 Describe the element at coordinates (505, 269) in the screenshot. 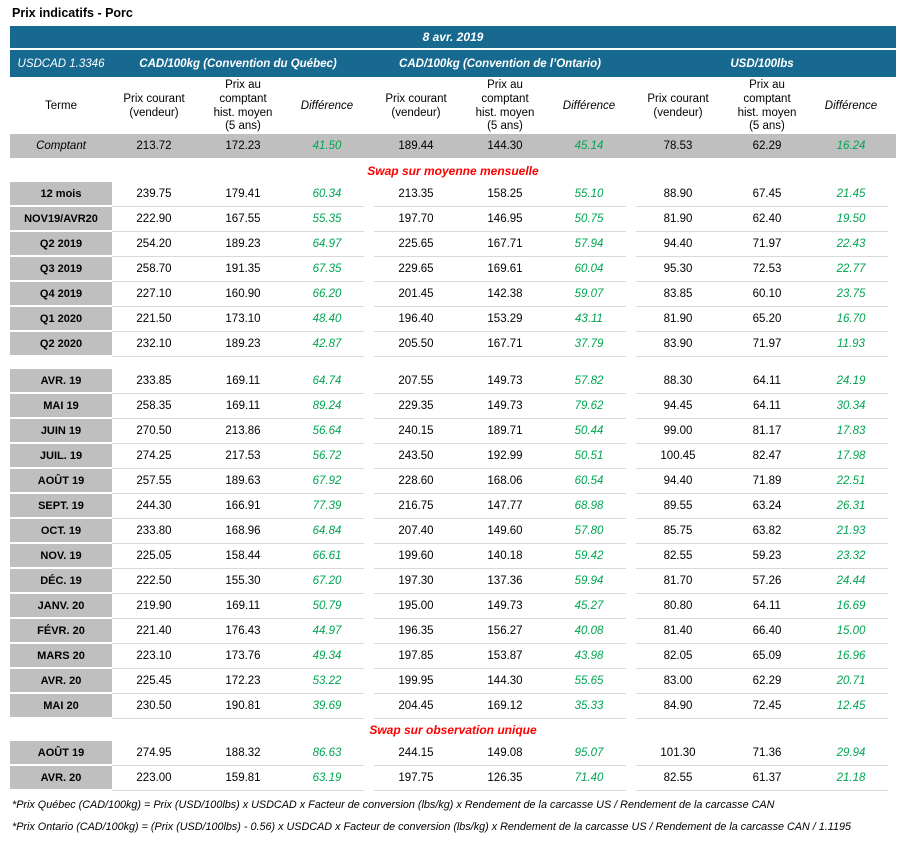

I see `price-cell: 169.61` at that location.